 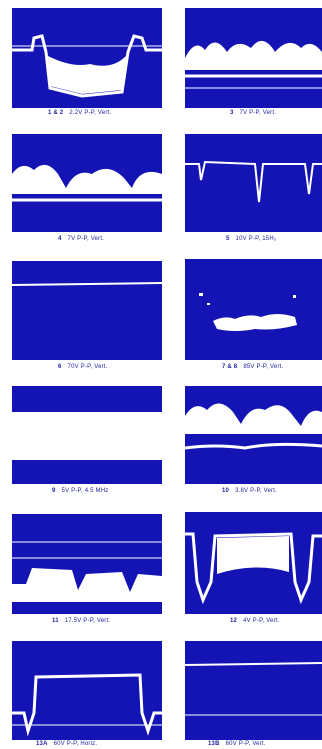 I want to click on panel-spec: 10V P-P, 15H₂, so click(x=256, y=239).